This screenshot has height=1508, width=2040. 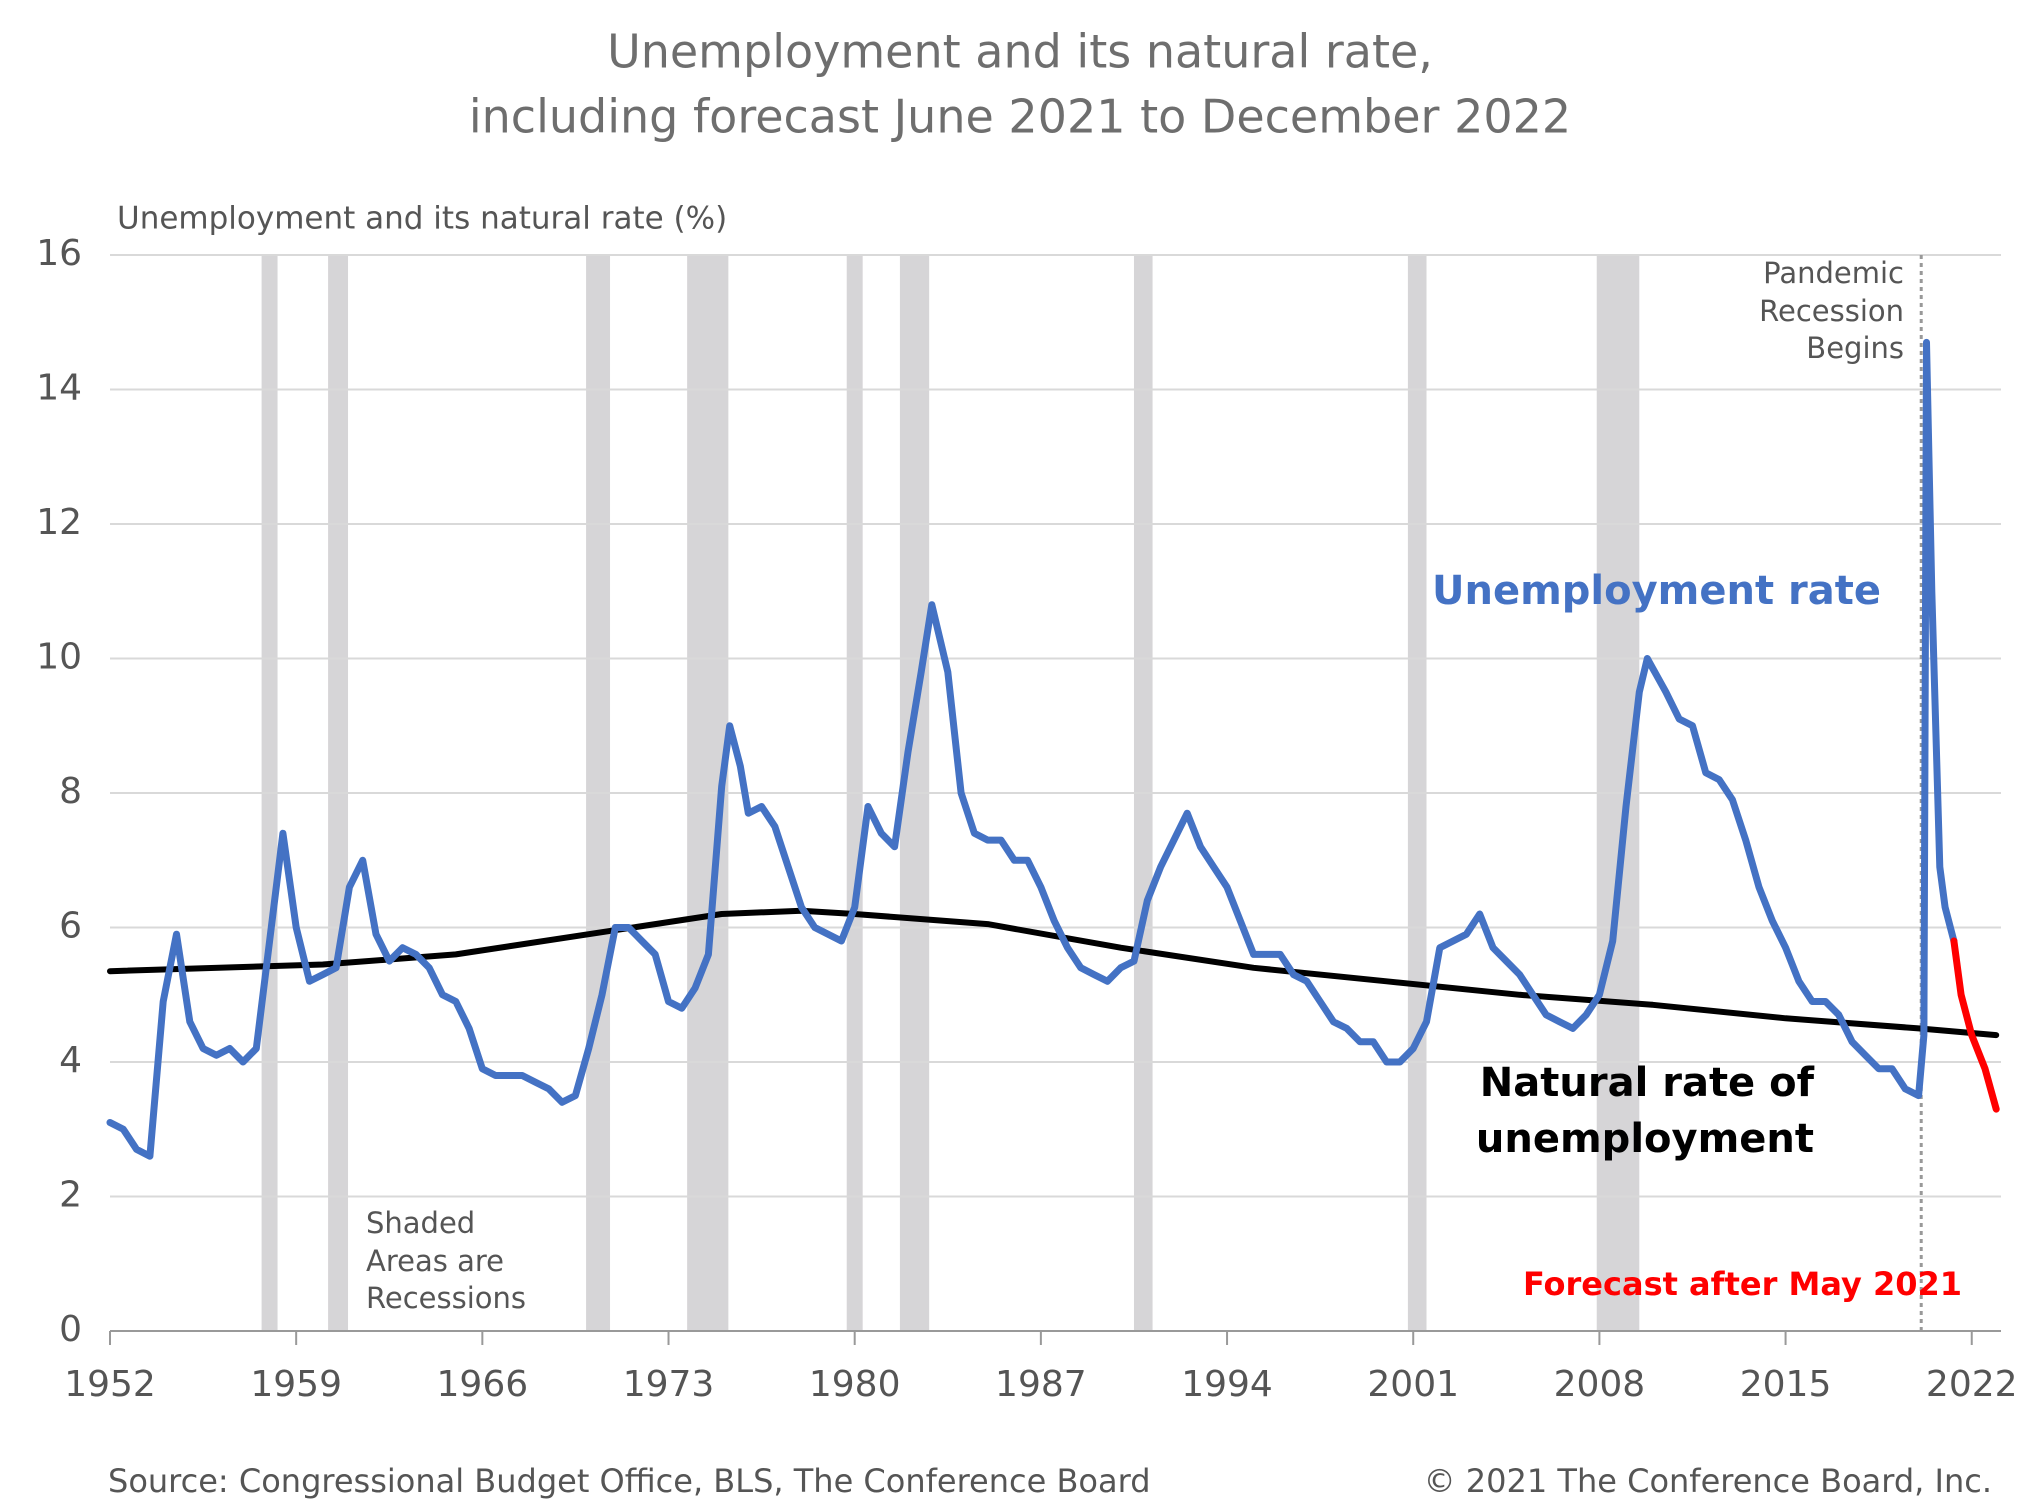 What do you see at coordinates (70, 926) in the screenshot?
I see `y-tick-label: 6` at bounding box center [70, 926].